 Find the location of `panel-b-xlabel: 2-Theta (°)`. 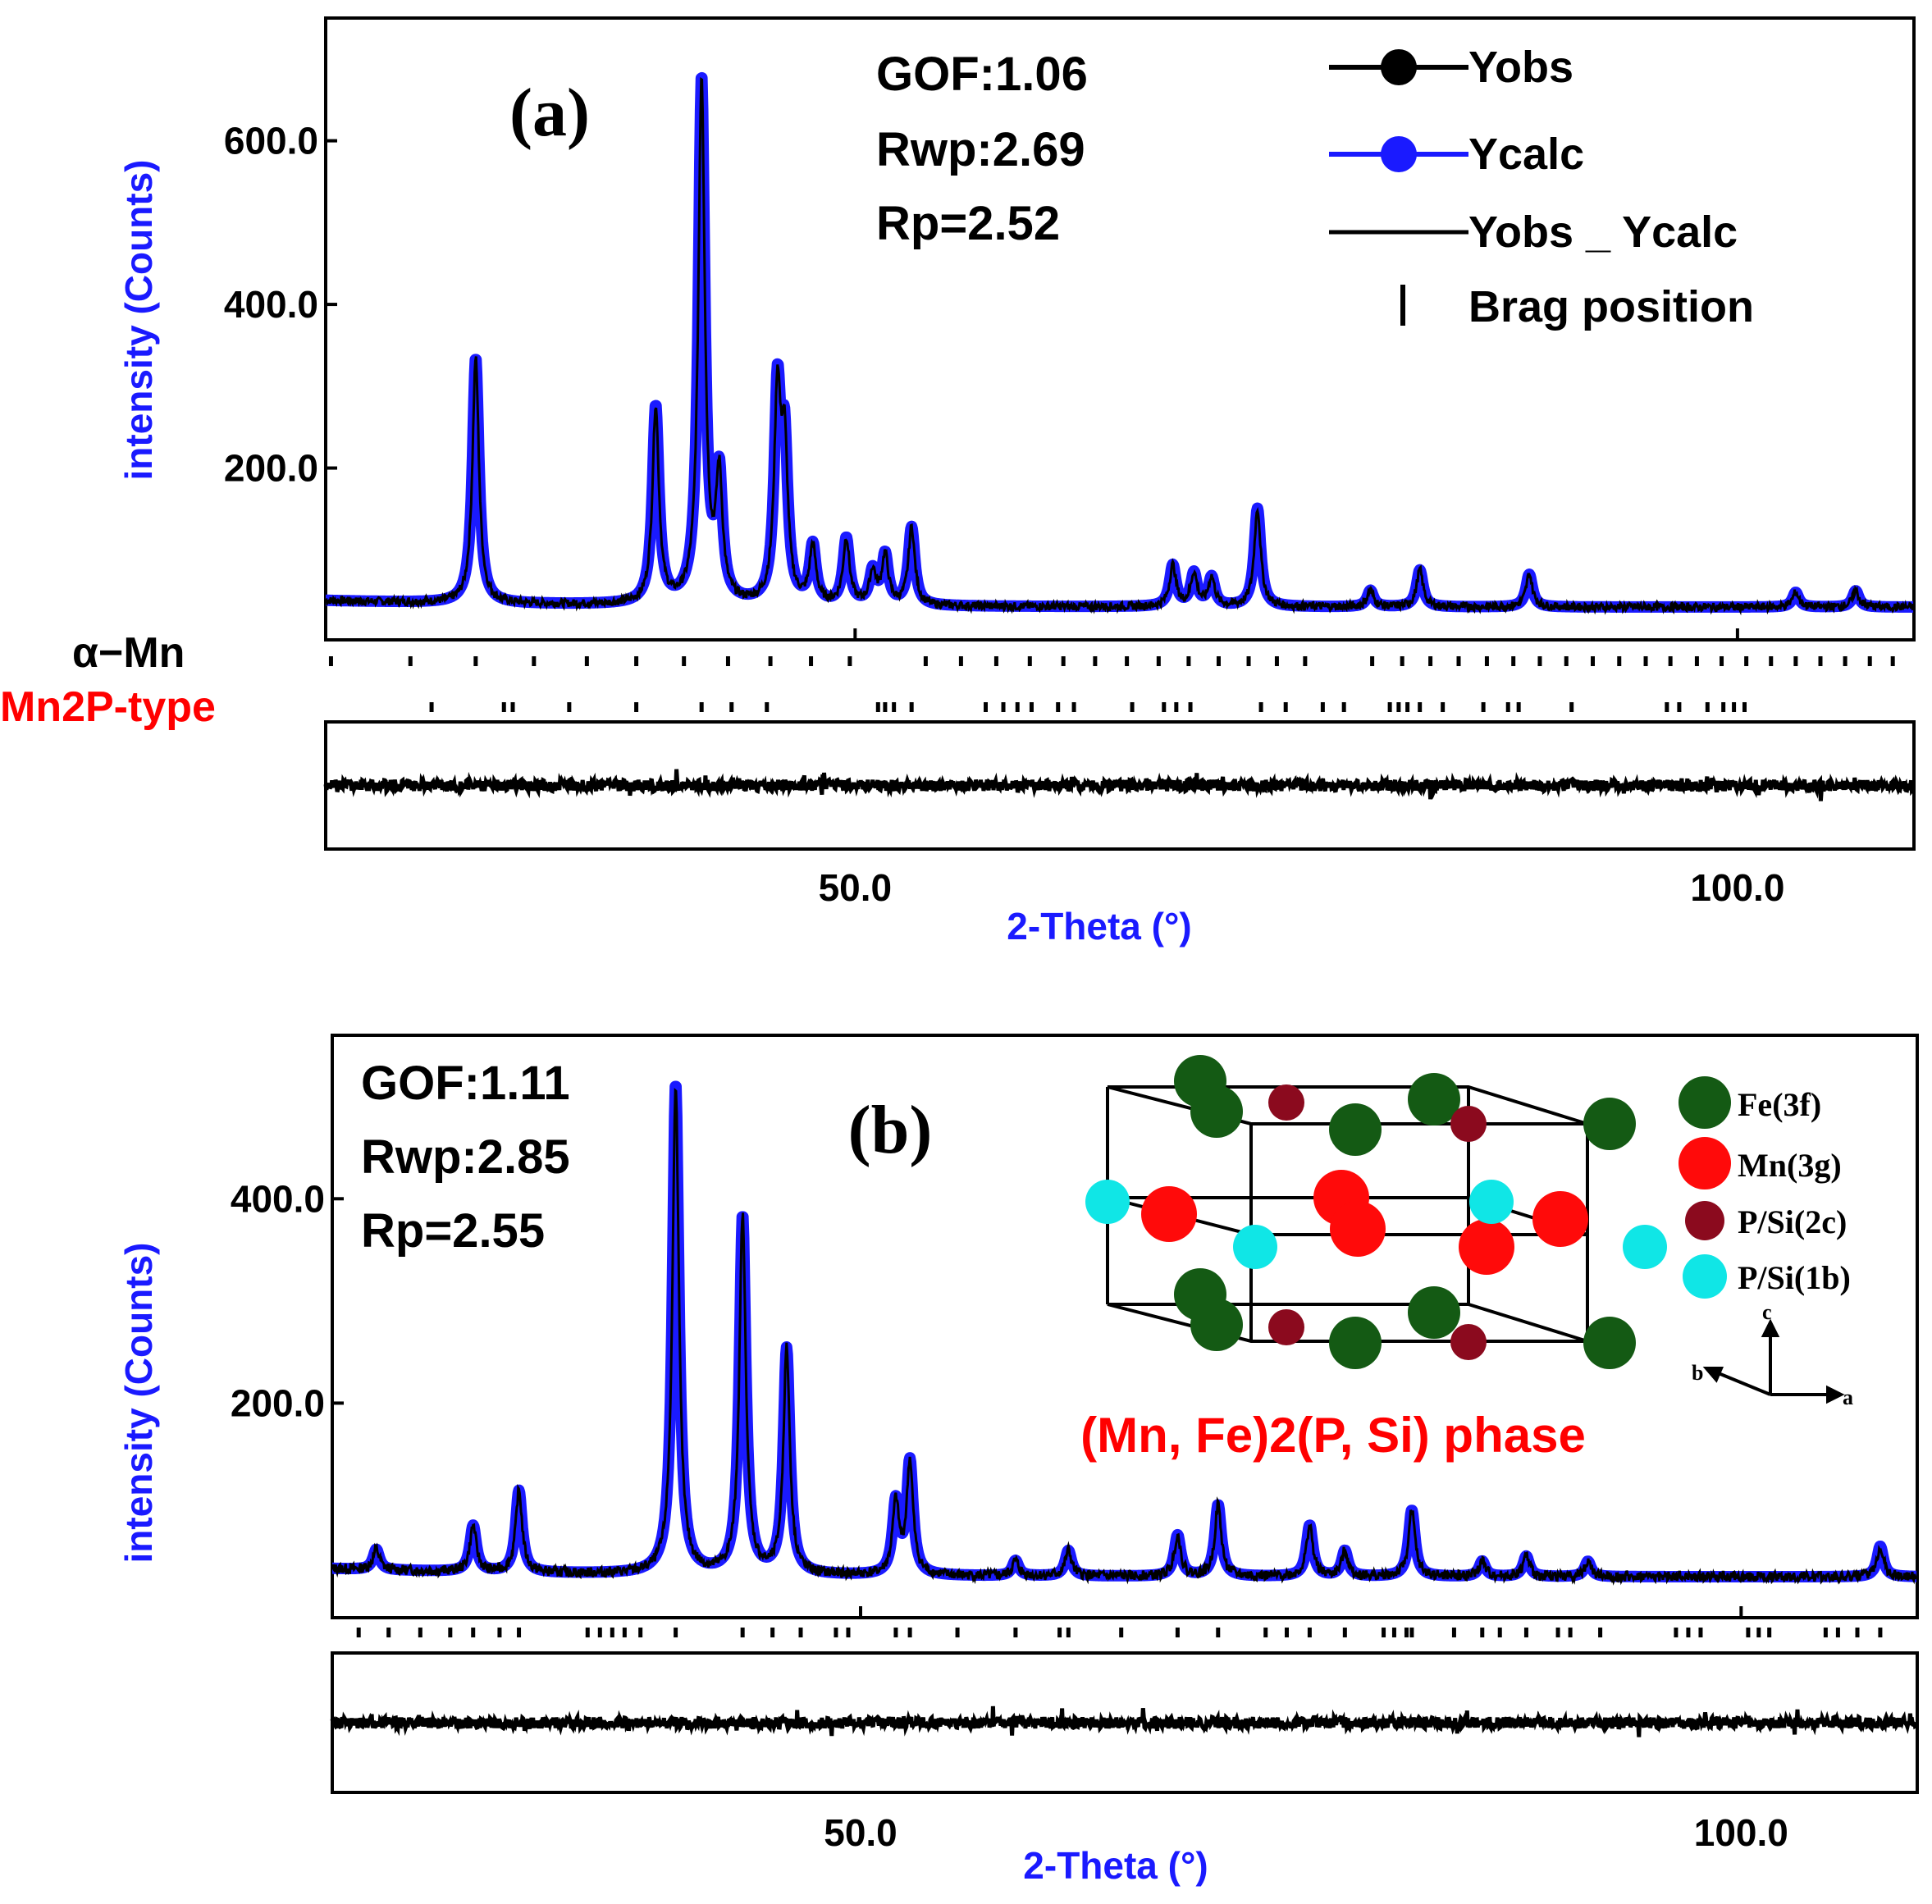

panel-b-xlabel: 2-Theta (°) is located at coordinates (1115, 1866).